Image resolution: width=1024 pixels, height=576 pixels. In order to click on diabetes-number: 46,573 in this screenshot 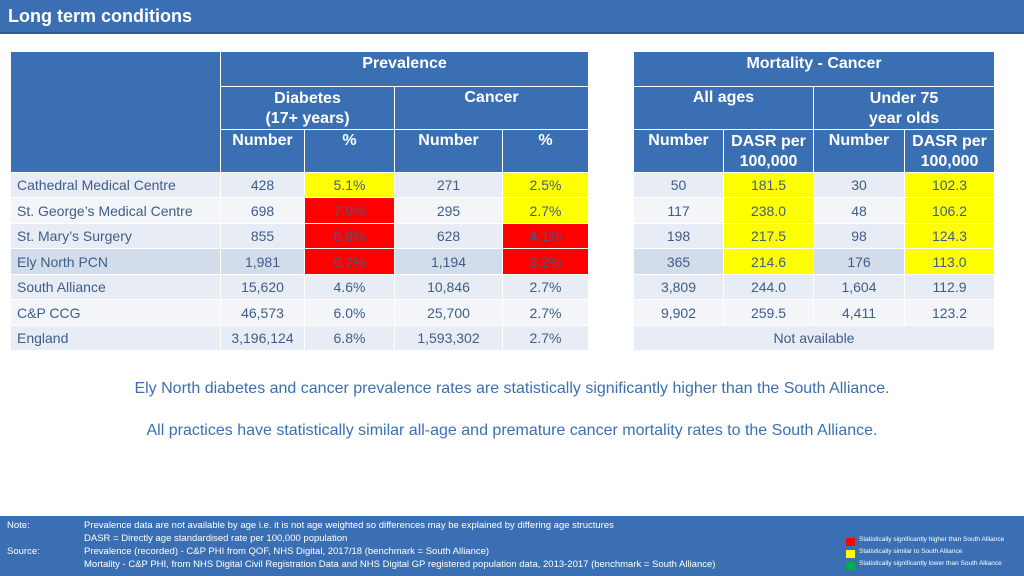, I will do `click(262, 312)`.